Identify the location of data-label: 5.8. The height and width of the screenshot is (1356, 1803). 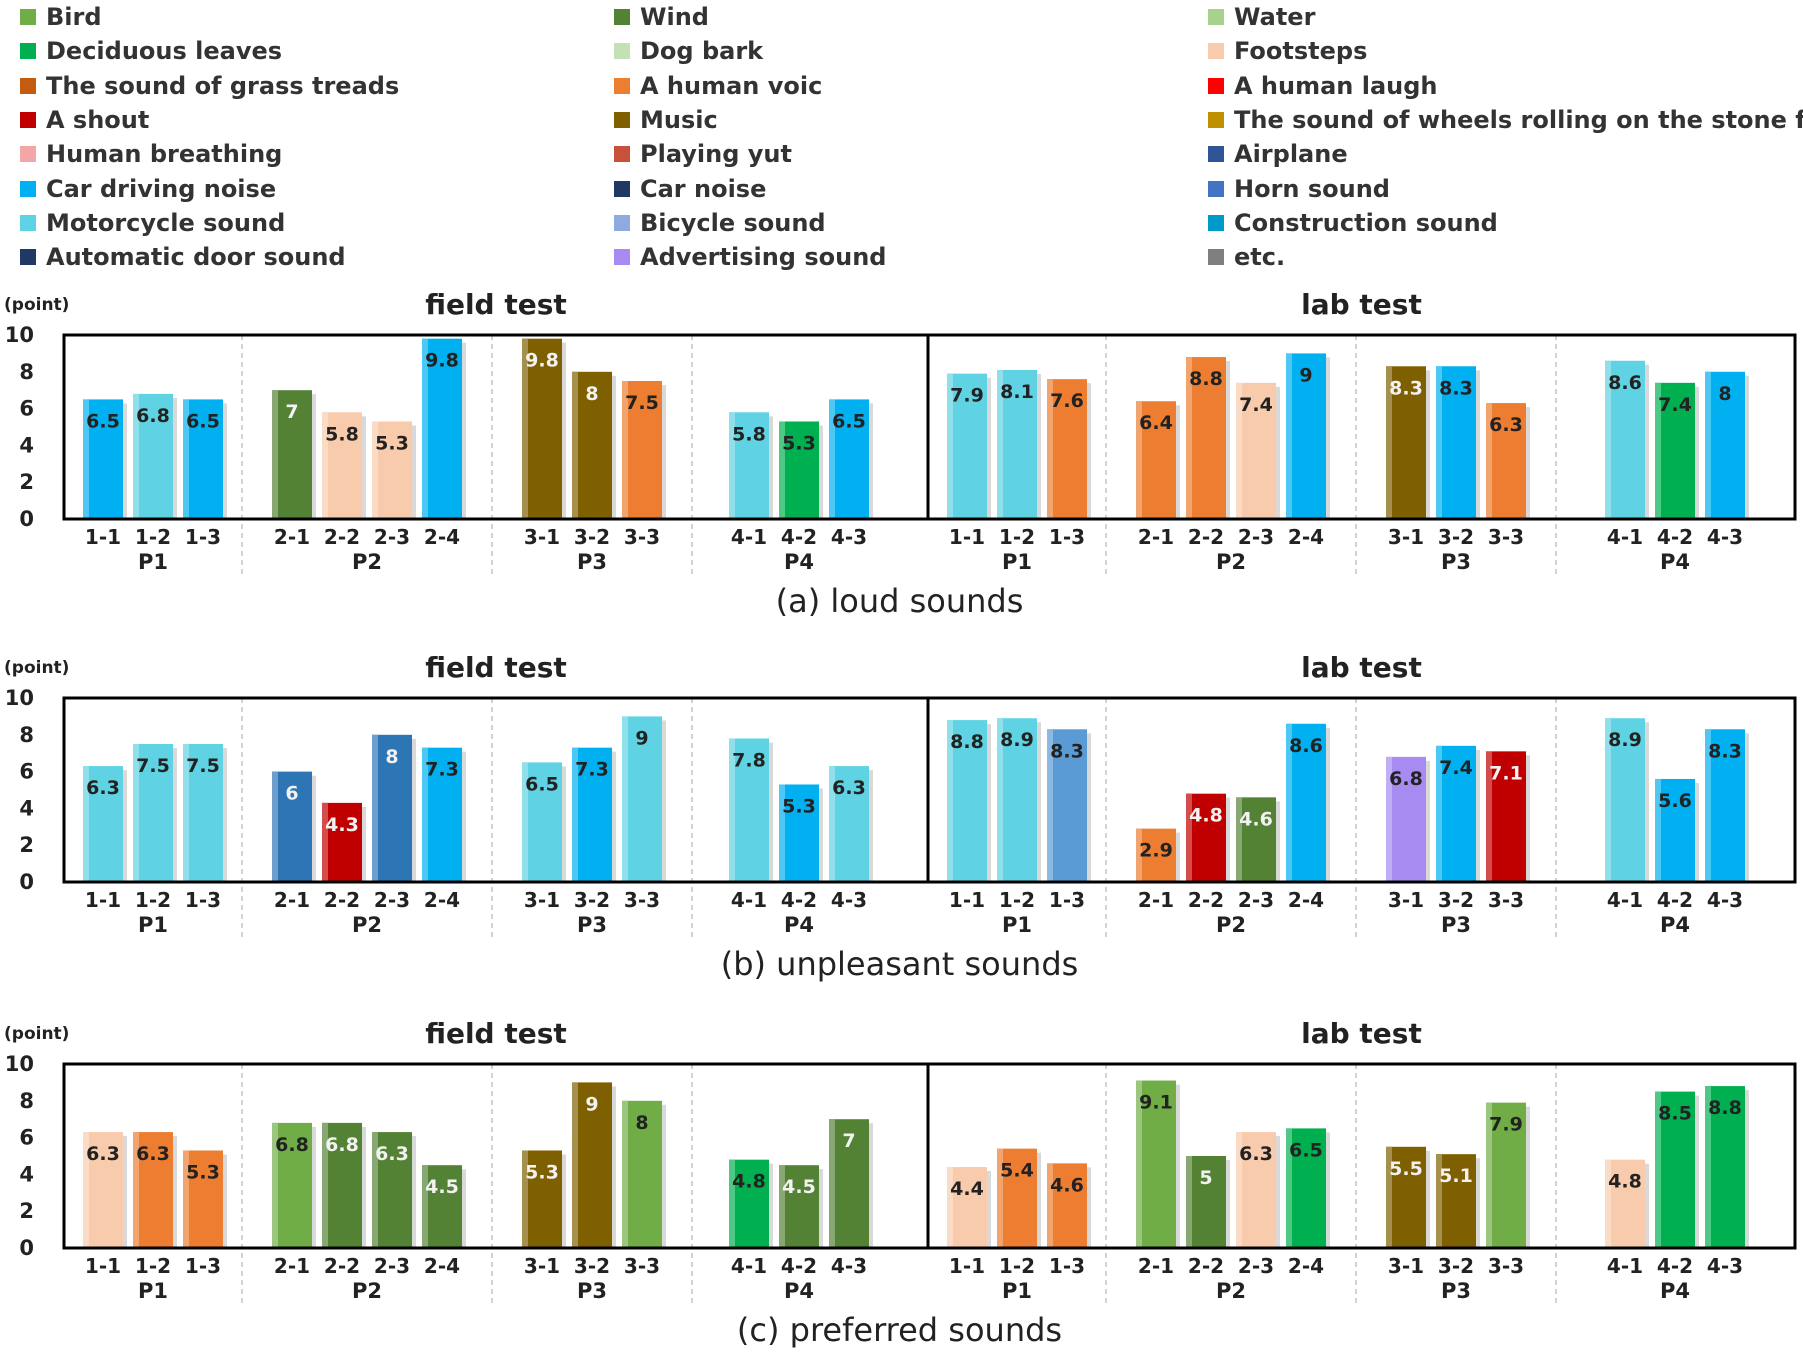
(342, 434).